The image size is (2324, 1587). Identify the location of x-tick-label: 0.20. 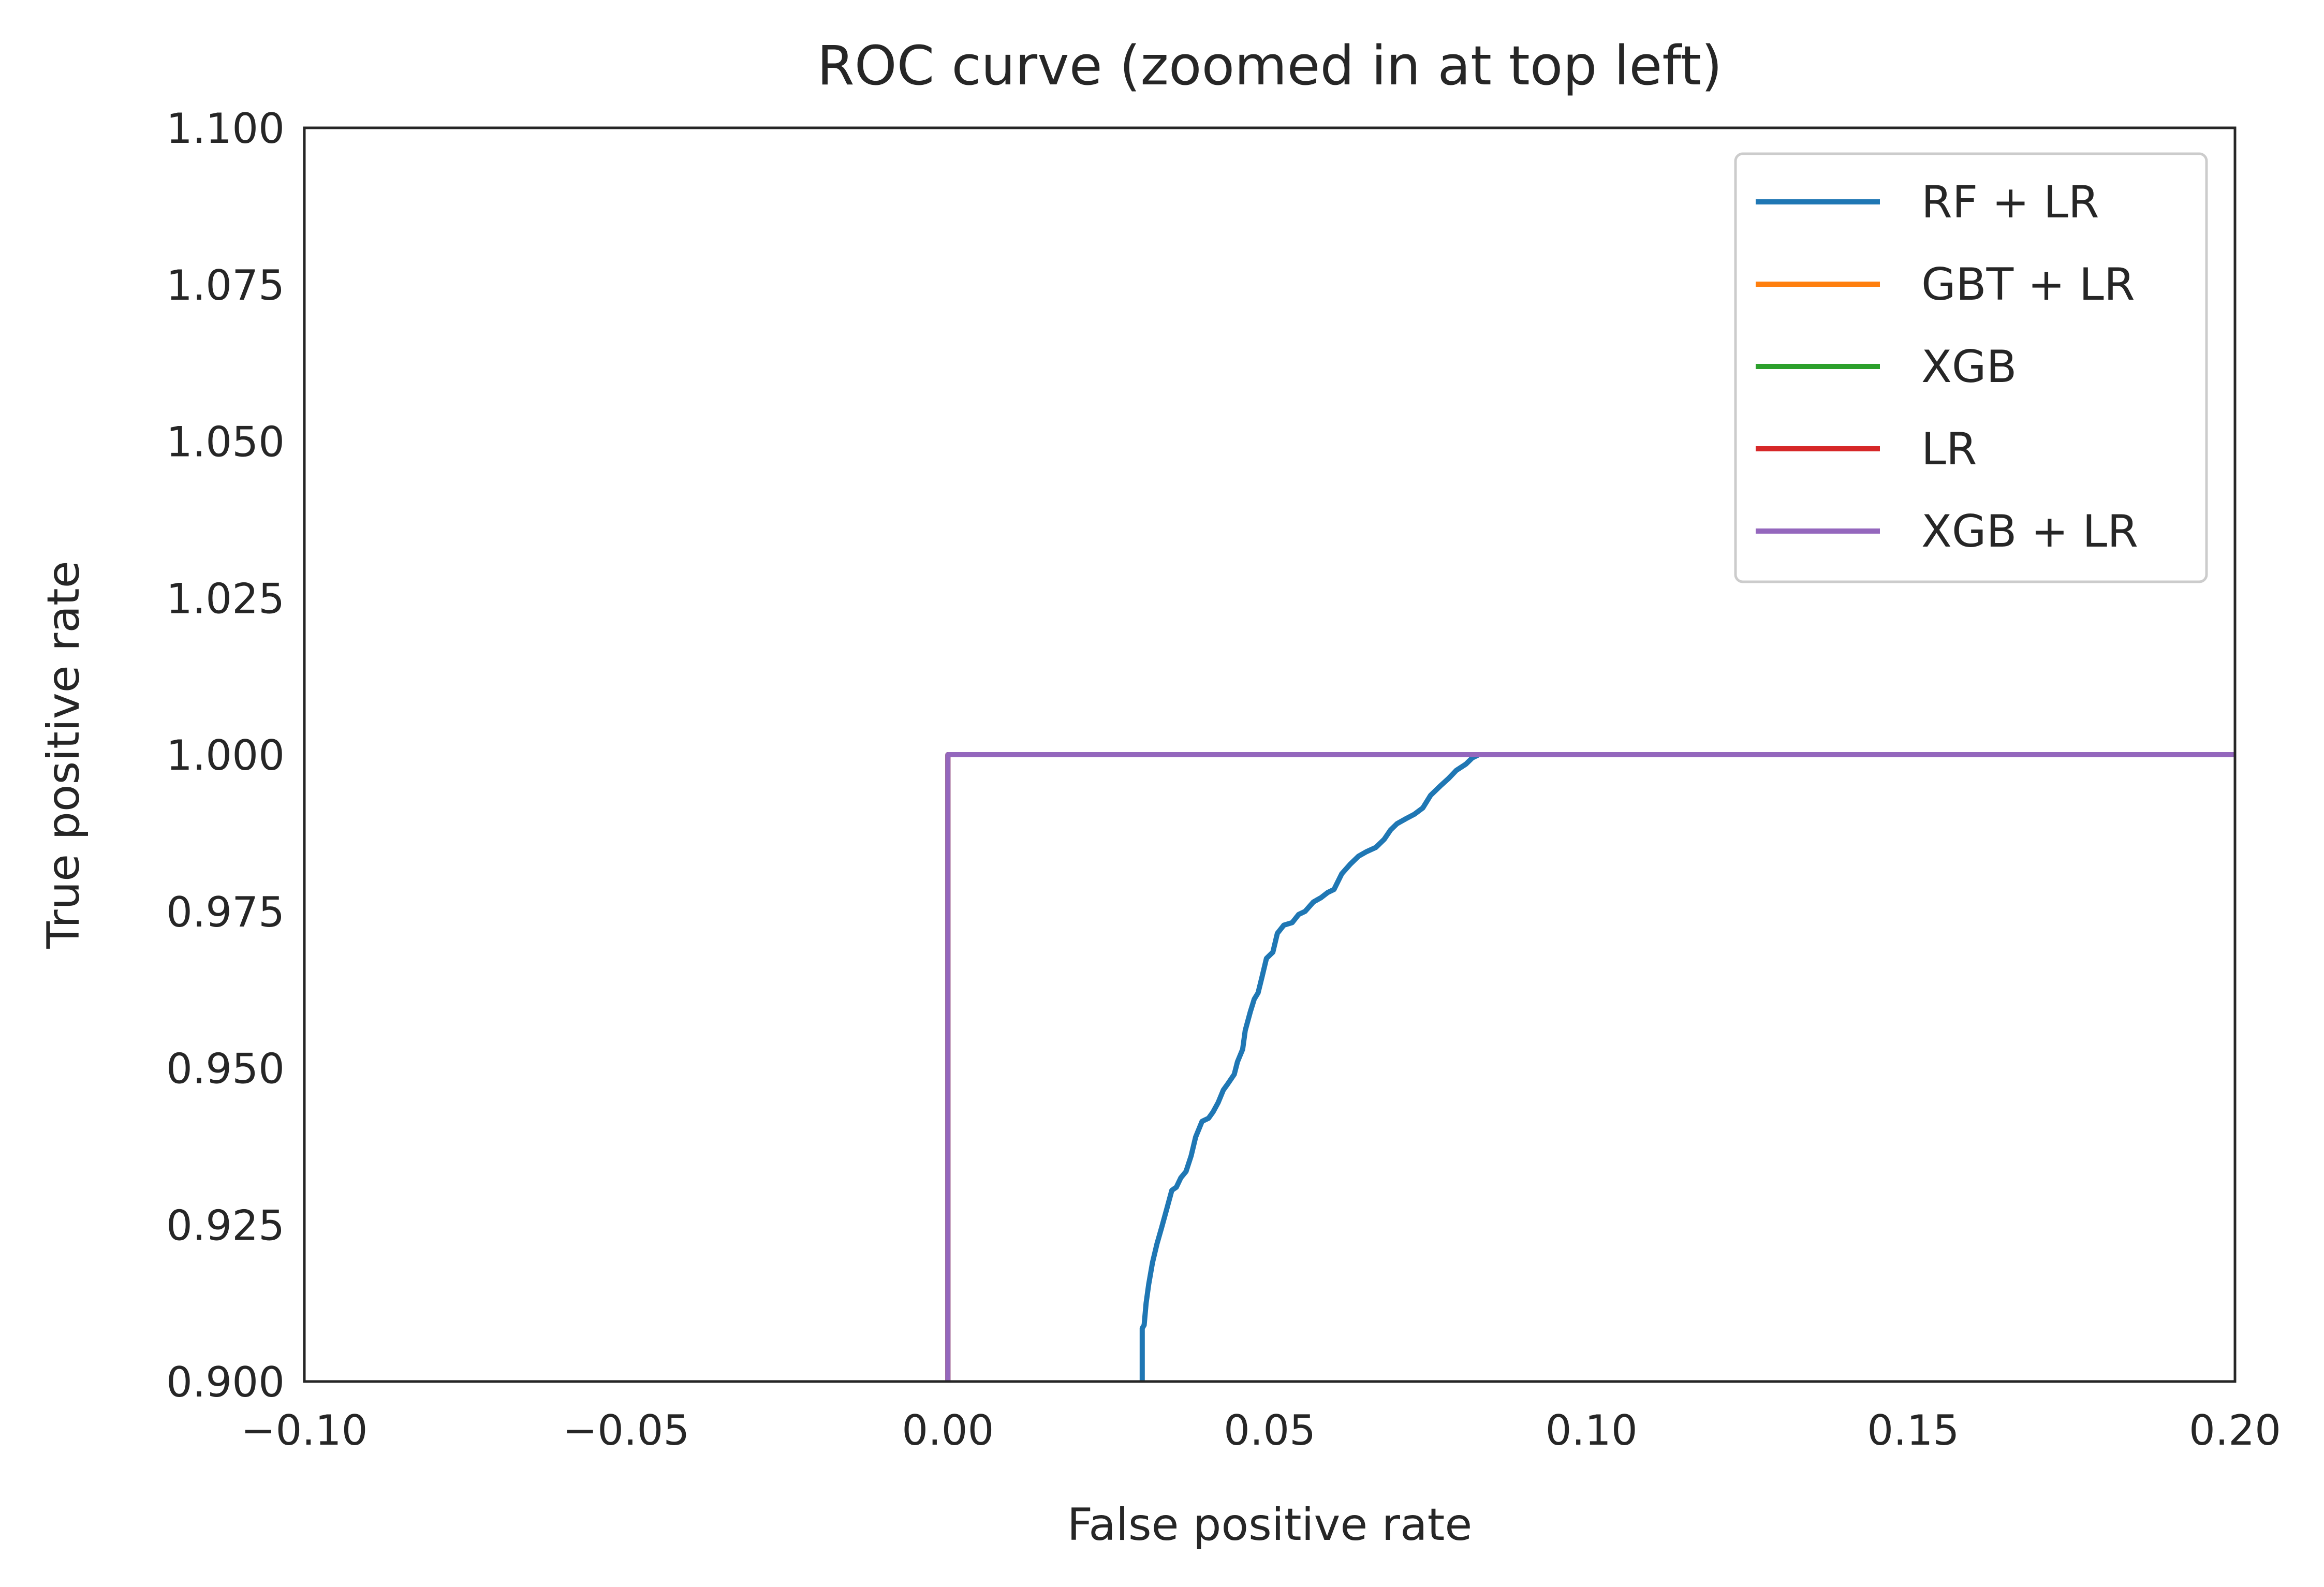
(2235, 1430).